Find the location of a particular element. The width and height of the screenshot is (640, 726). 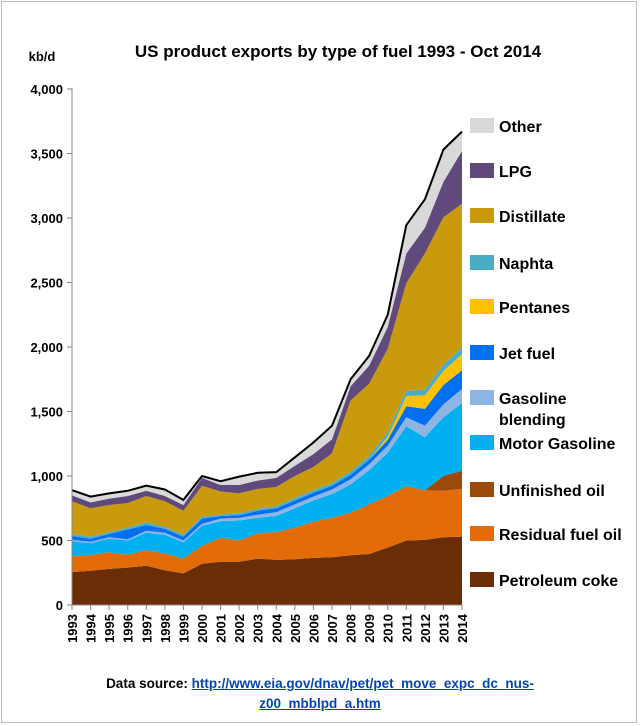

legend-label: Jet fuel is located at coordinates (527, 354).